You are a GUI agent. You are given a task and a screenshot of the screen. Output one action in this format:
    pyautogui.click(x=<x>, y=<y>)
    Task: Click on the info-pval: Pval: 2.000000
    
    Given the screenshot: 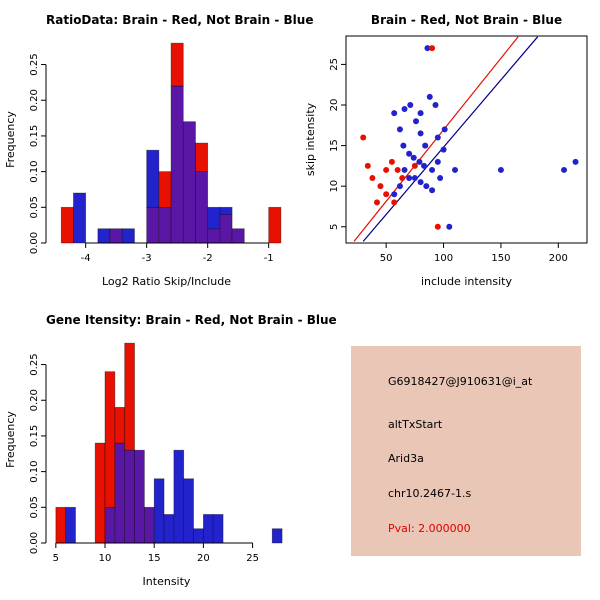 What is the action you would take?
    pyautogui.click(x=429, y=528)
    